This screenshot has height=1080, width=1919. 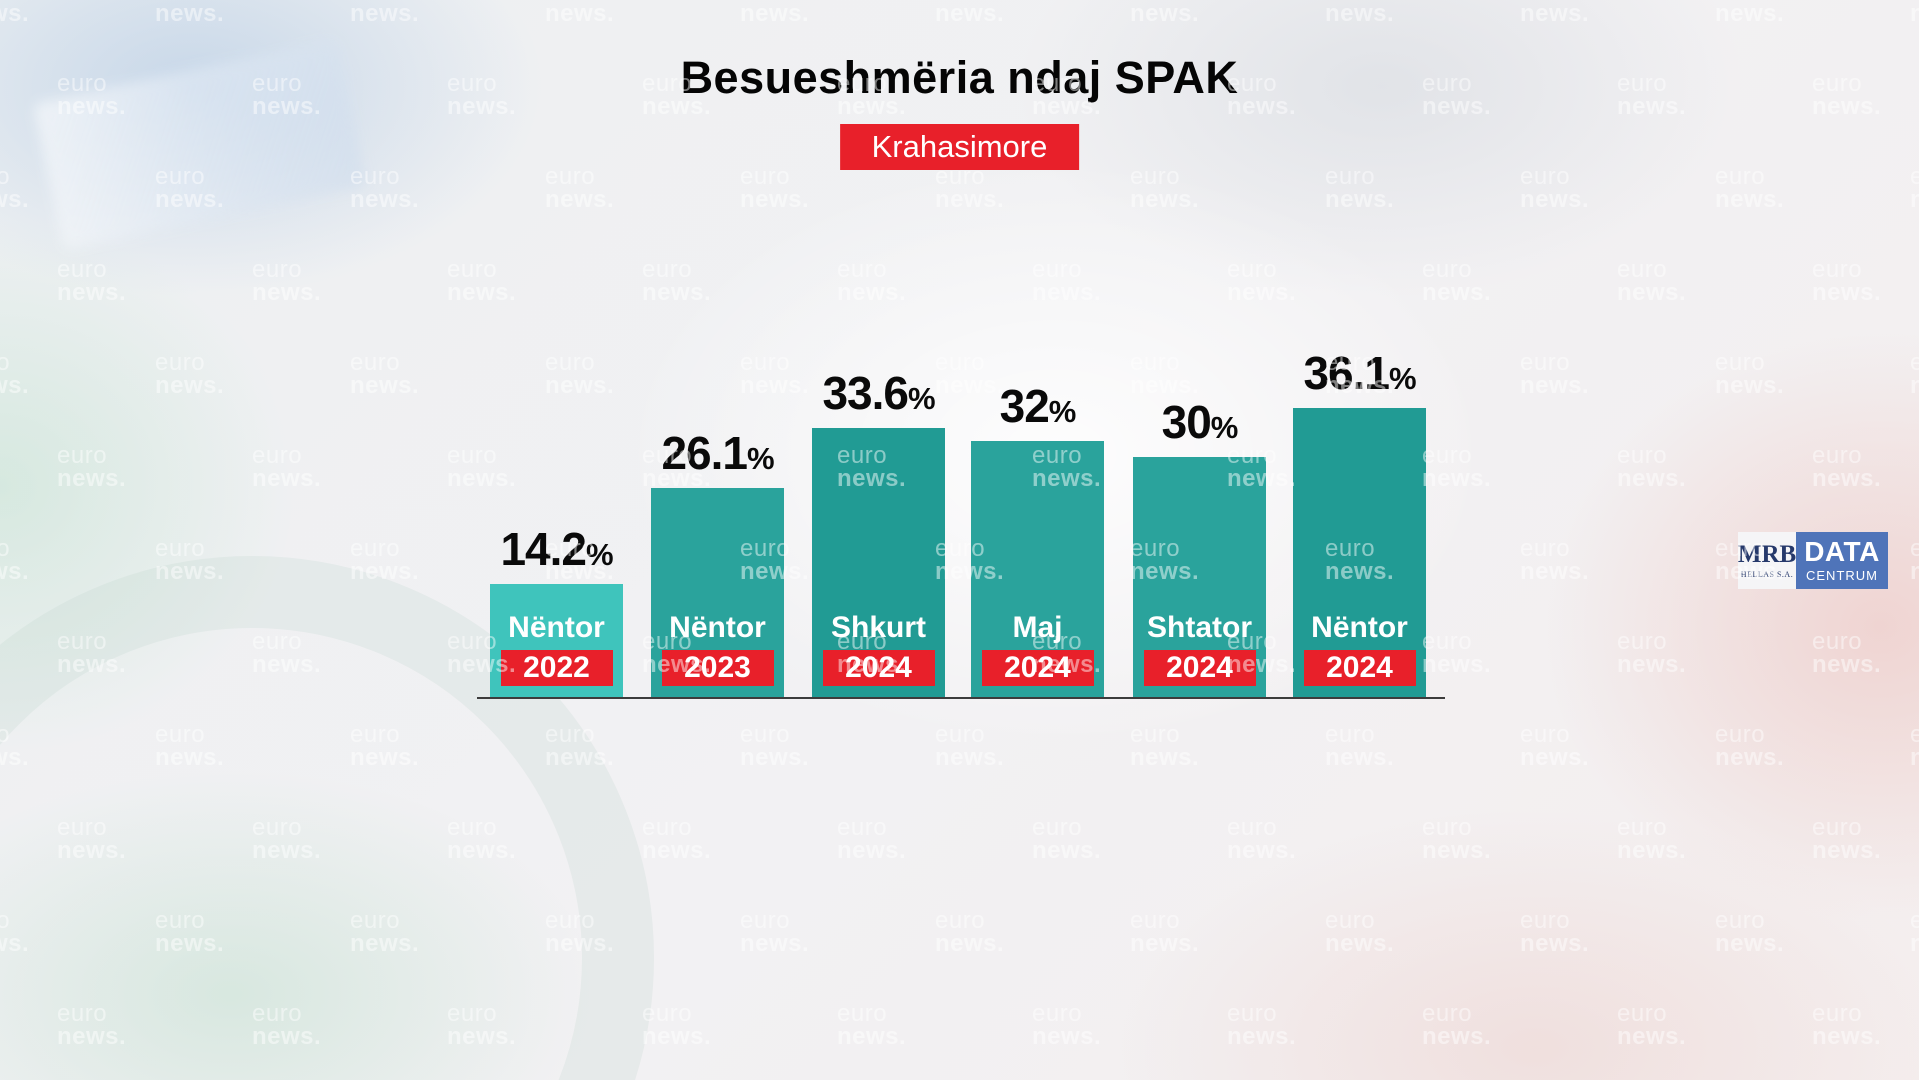 I want to click on bar: Nëntor 2022, so click(x=556, y=641).